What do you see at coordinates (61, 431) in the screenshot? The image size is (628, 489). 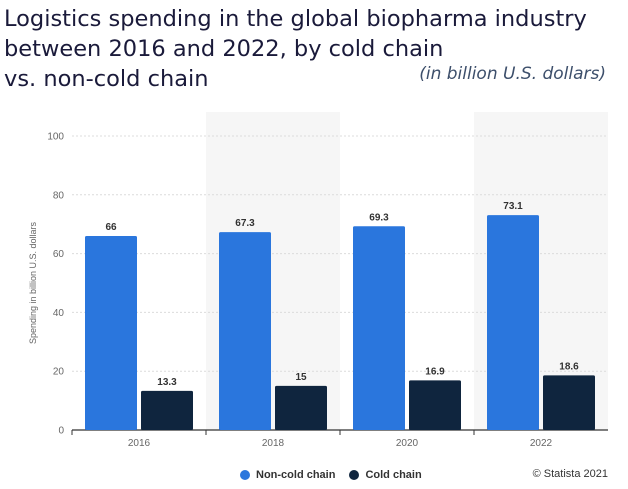 I see `y-tick-label-0: 0` at bounding box center [61, 431].